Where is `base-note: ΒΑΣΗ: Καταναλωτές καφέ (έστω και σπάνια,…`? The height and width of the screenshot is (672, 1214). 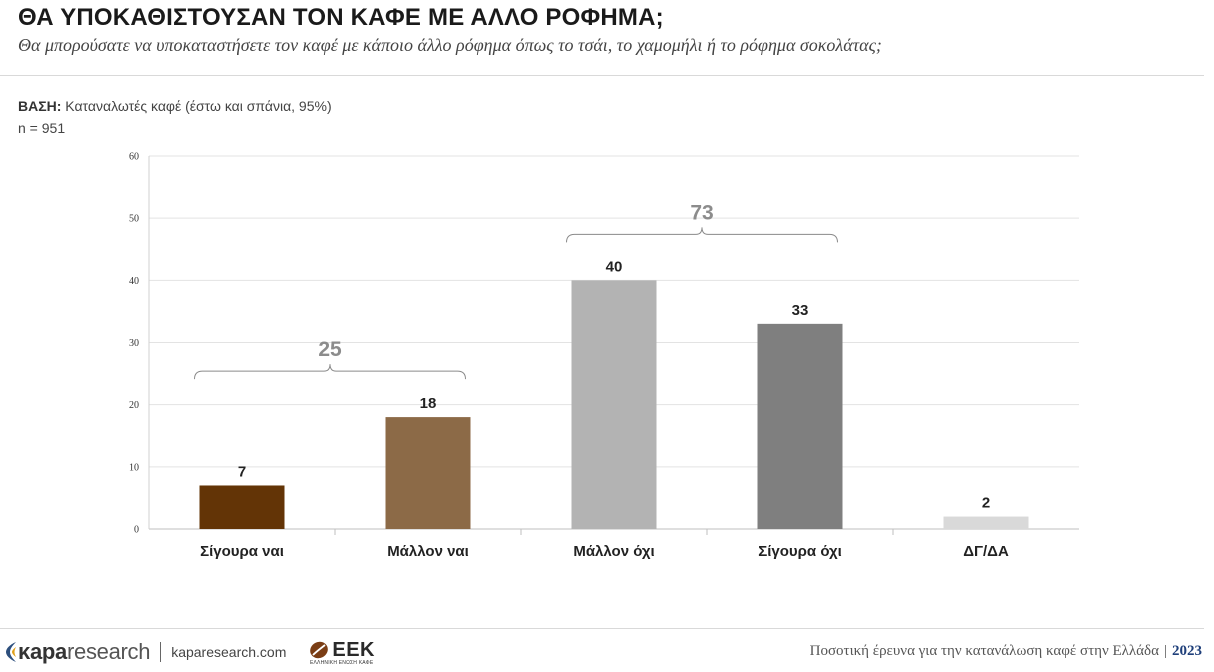 base-note: ΒΑΣΗ: Καταναλωτές καφέ (έστω και σπάνια,… is located at coordinates (175, 106).